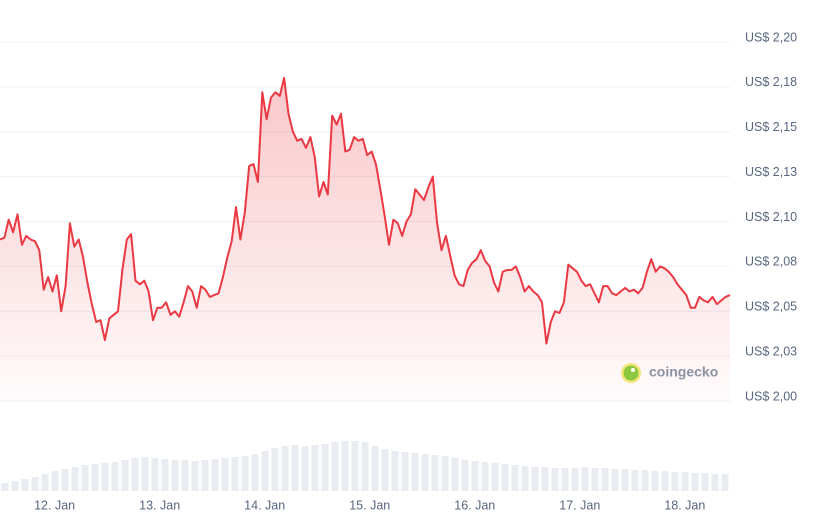 The height and width of the screenshot is (521, 819). I want to click on y-tick-label: US$ 2,08, so click(771, 262).